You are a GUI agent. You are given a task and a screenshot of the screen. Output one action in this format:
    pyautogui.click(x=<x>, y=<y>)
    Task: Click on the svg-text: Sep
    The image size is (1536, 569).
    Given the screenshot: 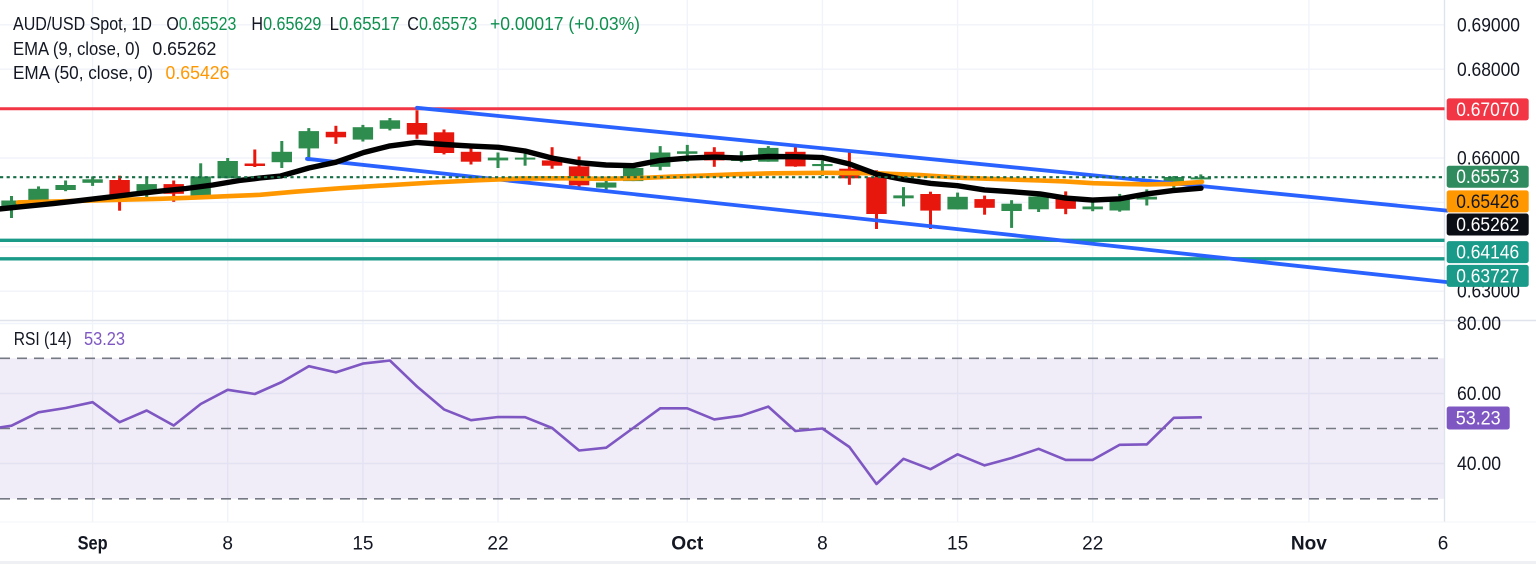 What is the action you would take?
    pyautogui.click(x=93, y=544)
    